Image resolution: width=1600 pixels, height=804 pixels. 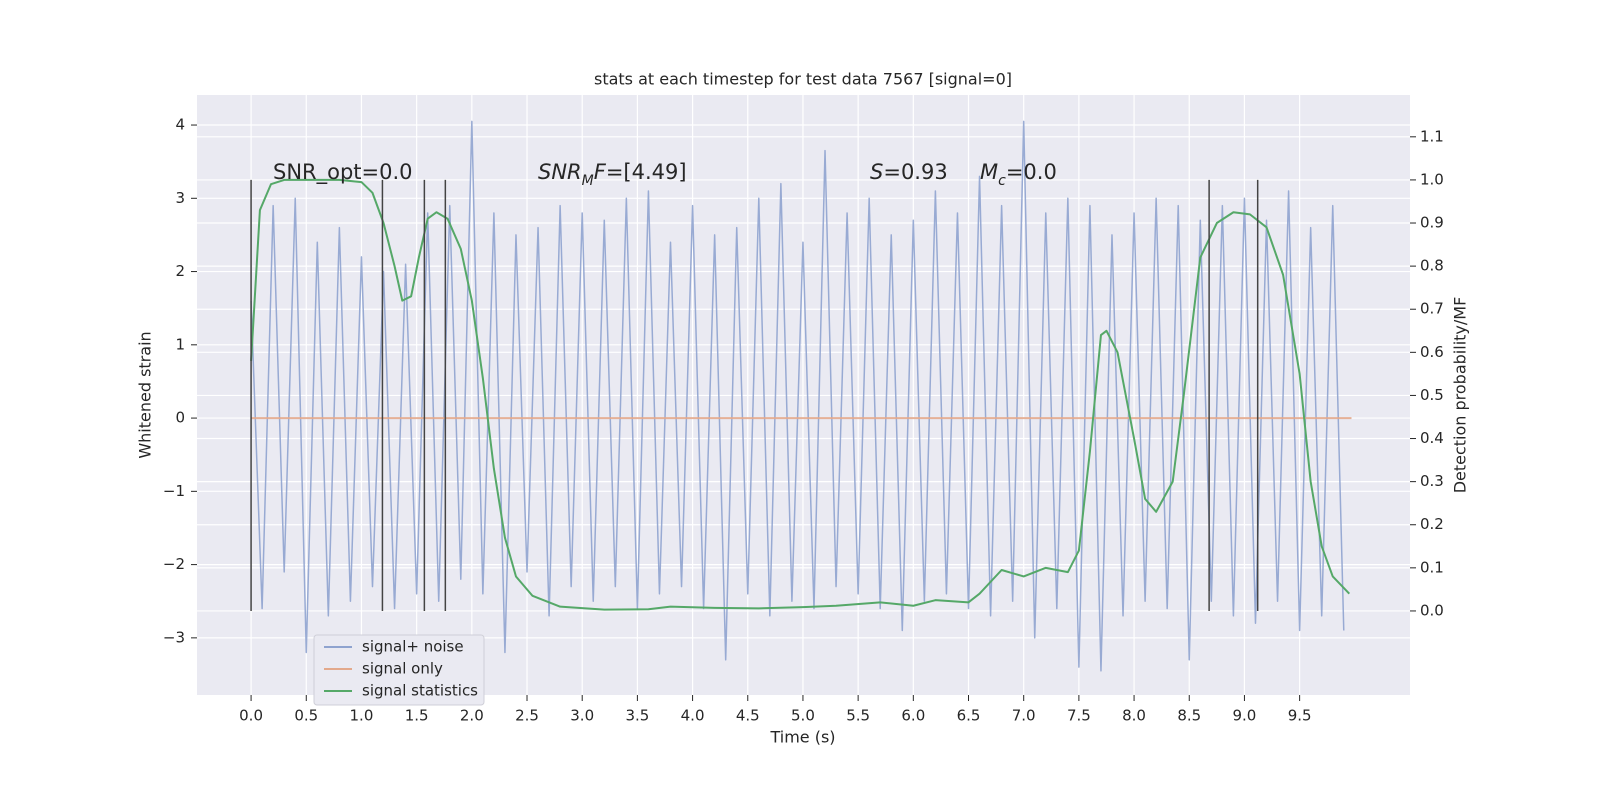 I want to click on y-tick-label: 1, so click(x=180, y=344).